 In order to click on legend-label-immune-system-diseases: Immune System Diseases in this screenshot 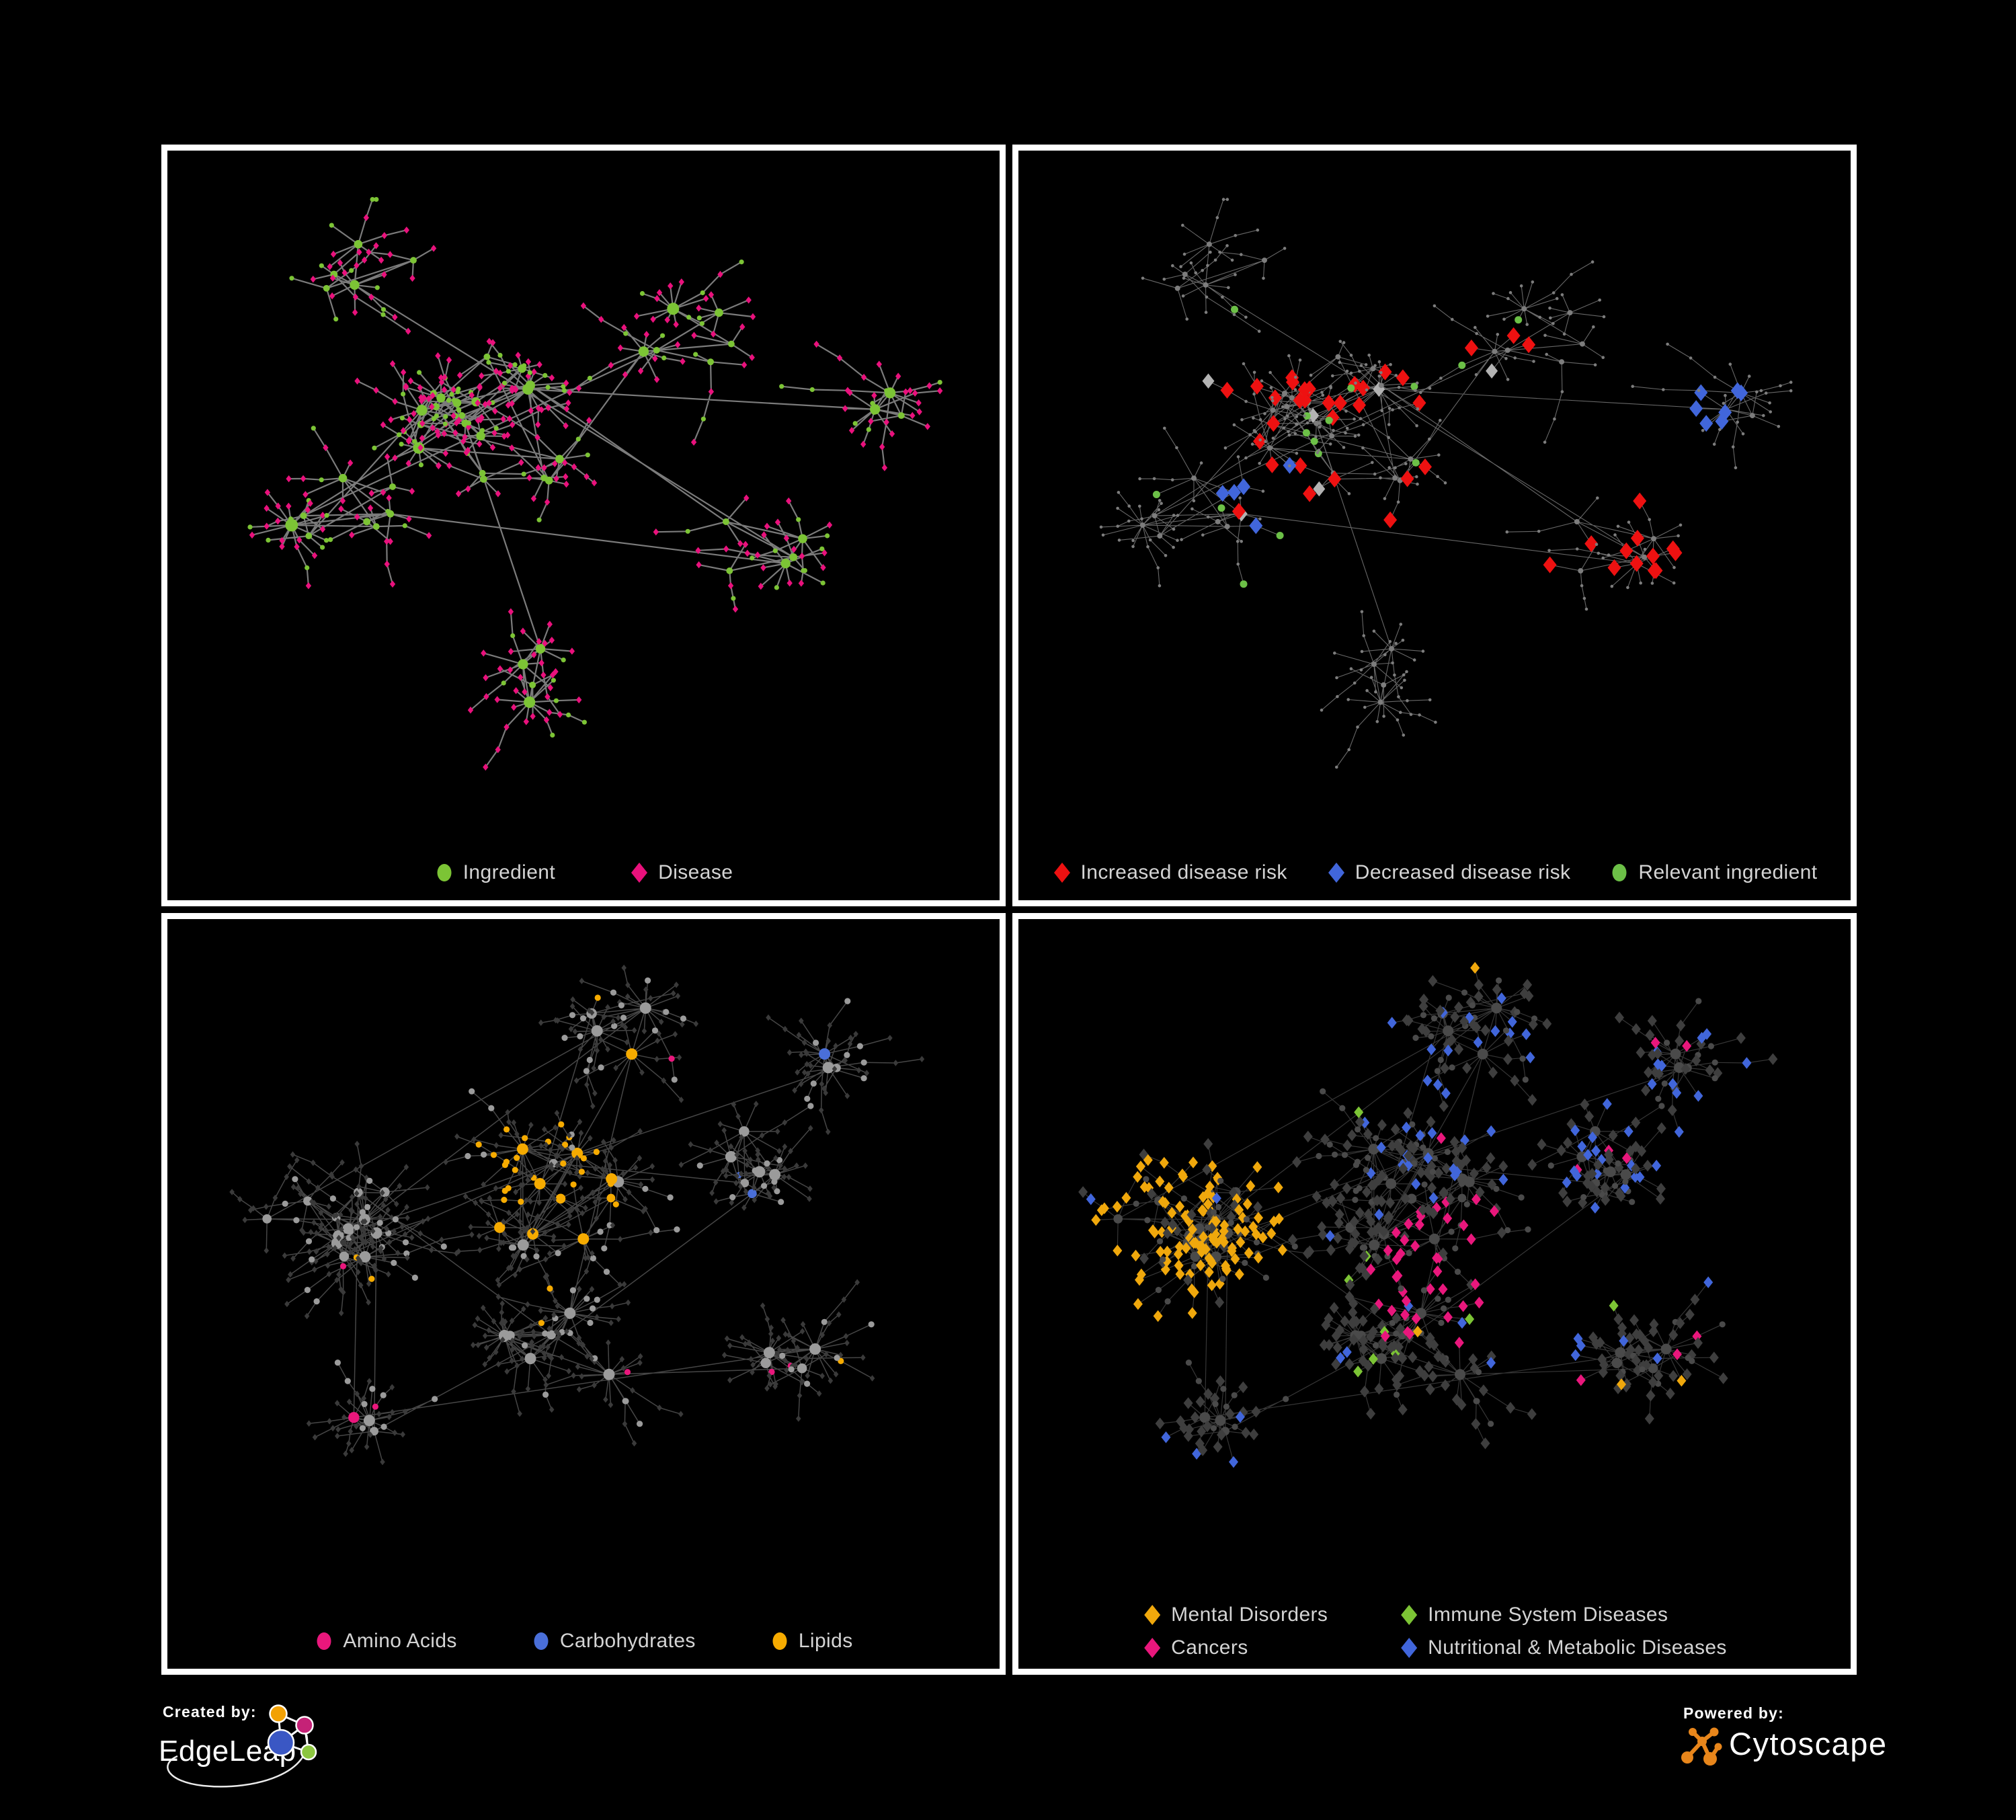, I will do `click(1548, 1615)`.